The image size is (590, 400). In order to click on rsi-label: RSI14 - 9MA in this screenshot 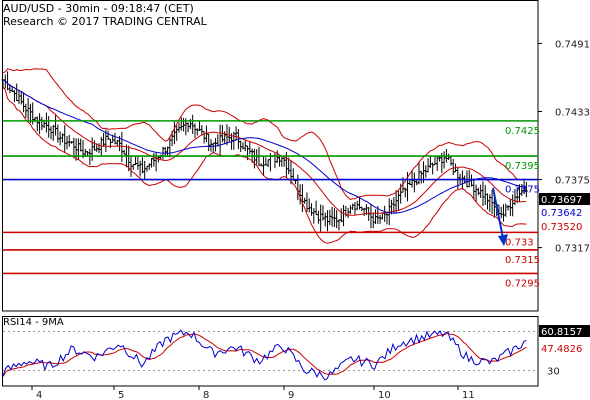, I will do `click(33, 322)`.